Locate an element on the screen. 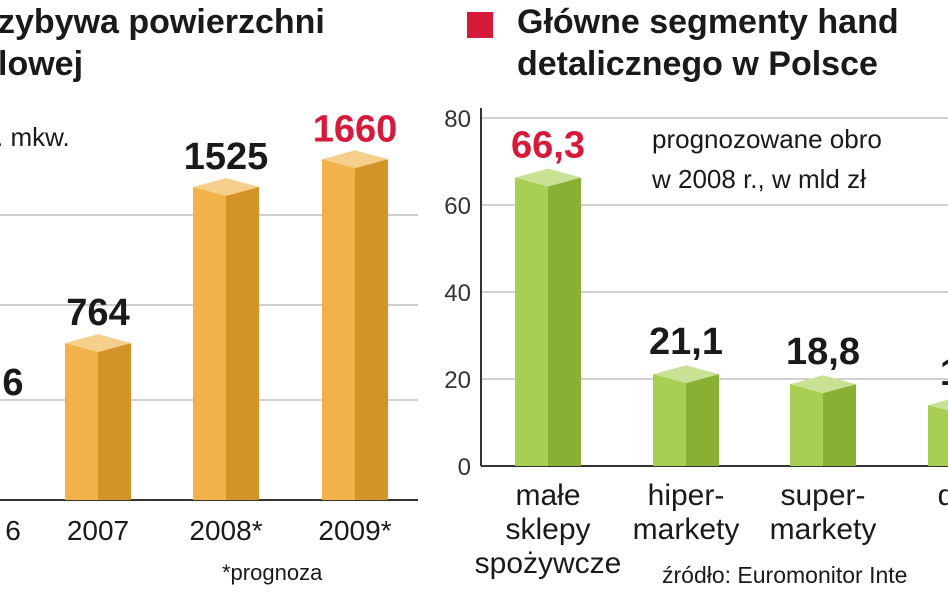 Image resolution: width=948 pixels, height=593 pixels. left-category-label: 6 is located at coordinates (13, 530).